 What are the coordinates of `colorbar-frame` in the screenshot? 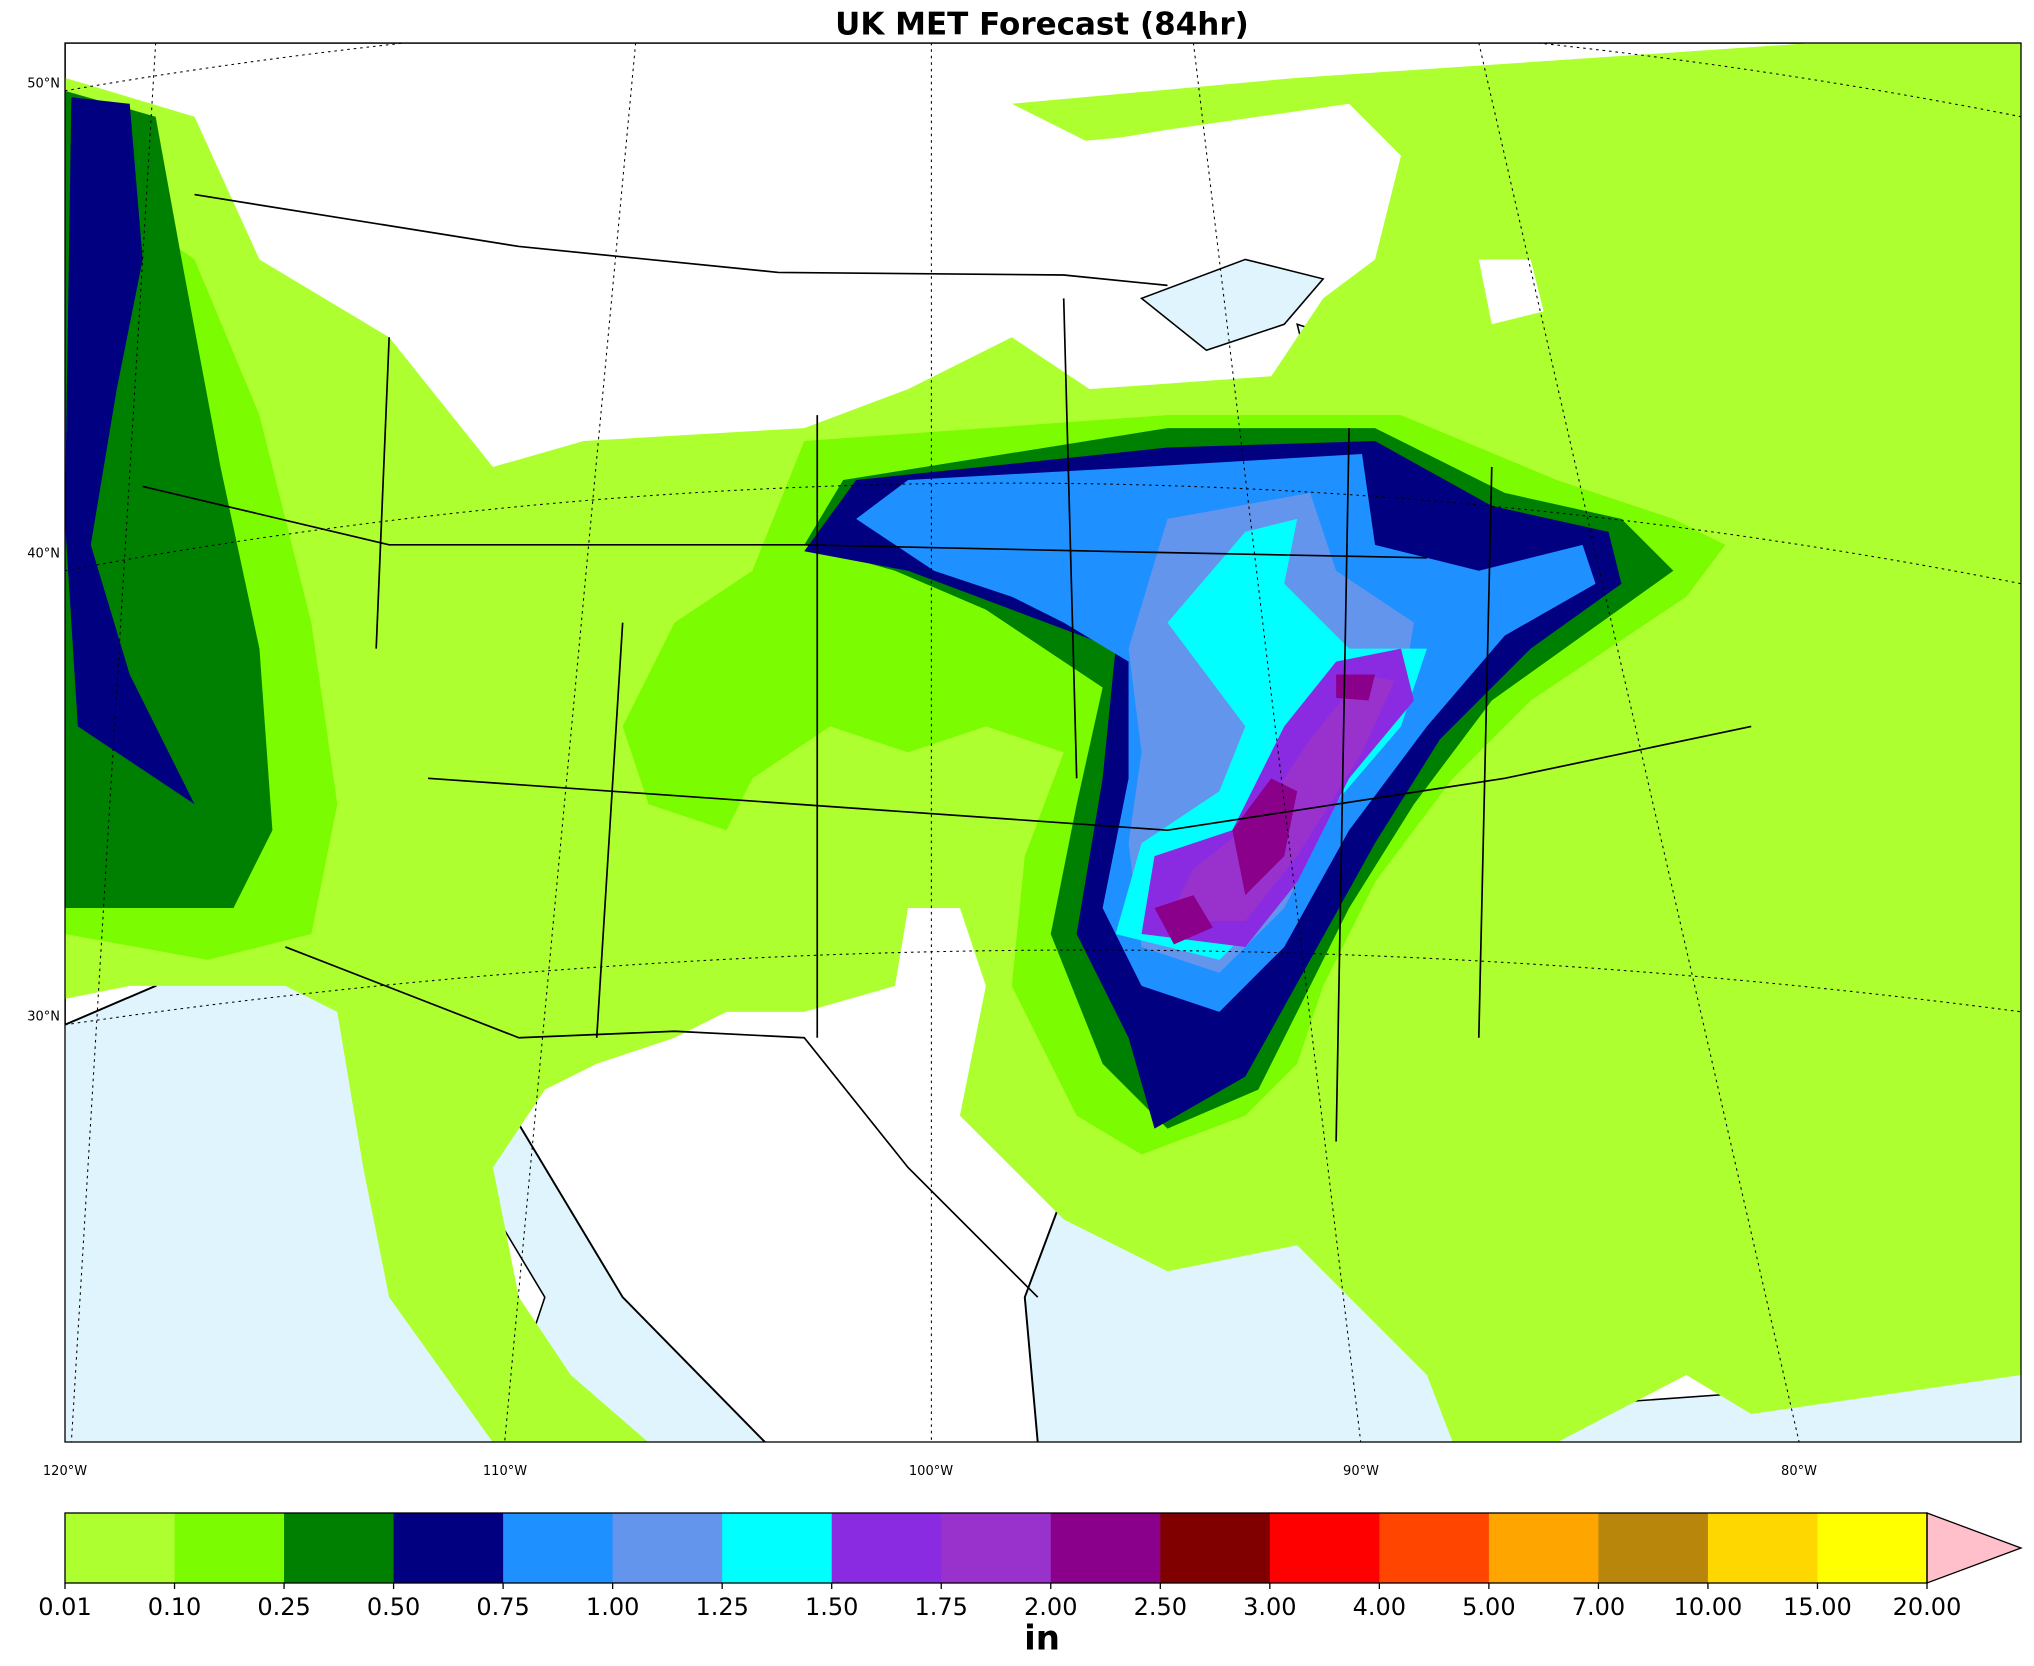 It's located at (996, 1548).